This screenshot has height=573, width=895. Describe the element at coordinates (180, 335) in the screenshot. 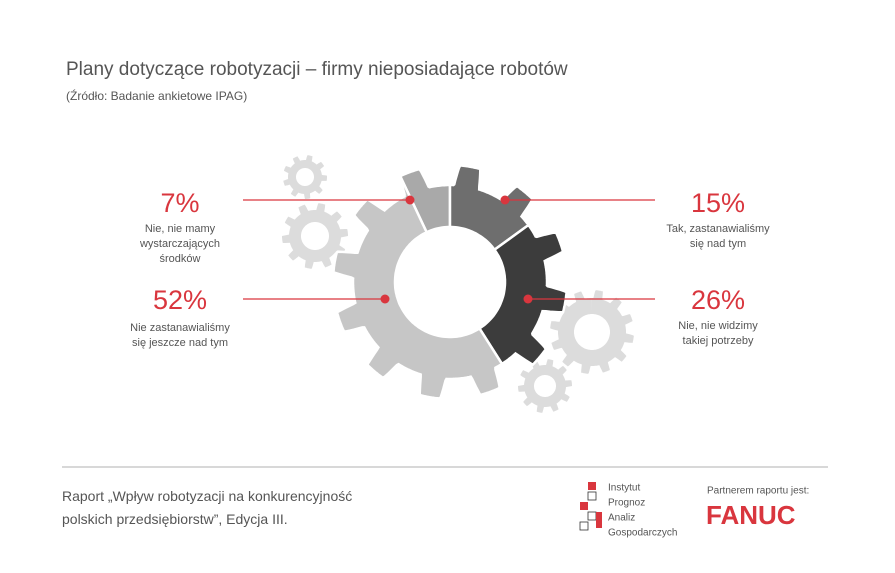

I see `category-label: Nie zastanawialiśmy się jeszcze nad tym` at that location.